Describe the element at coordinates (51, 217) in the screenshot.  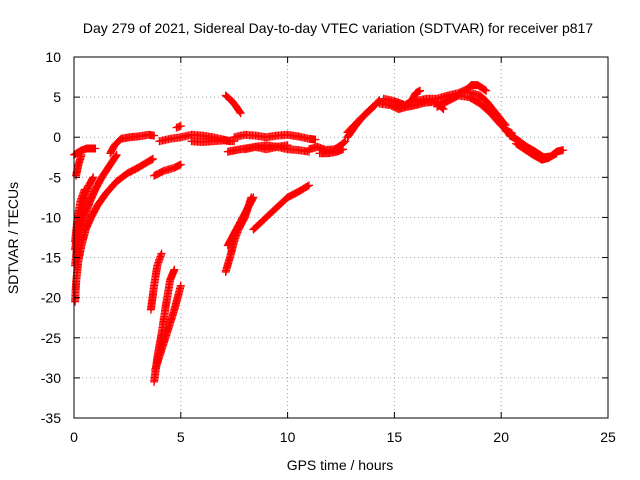
I see `y-tick-label: -10` at that location.